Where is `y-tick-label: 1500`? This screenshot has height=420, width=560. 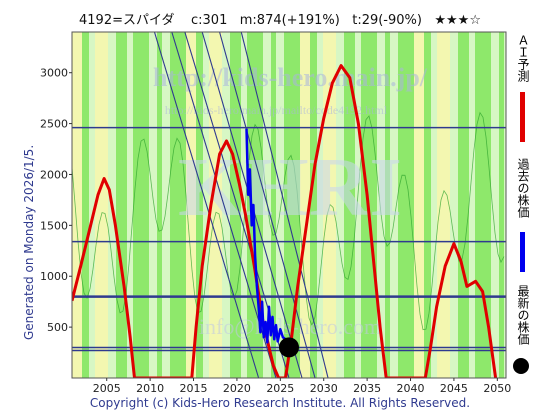 y-tick-label: 1500 is located at coordinates (54, 225).